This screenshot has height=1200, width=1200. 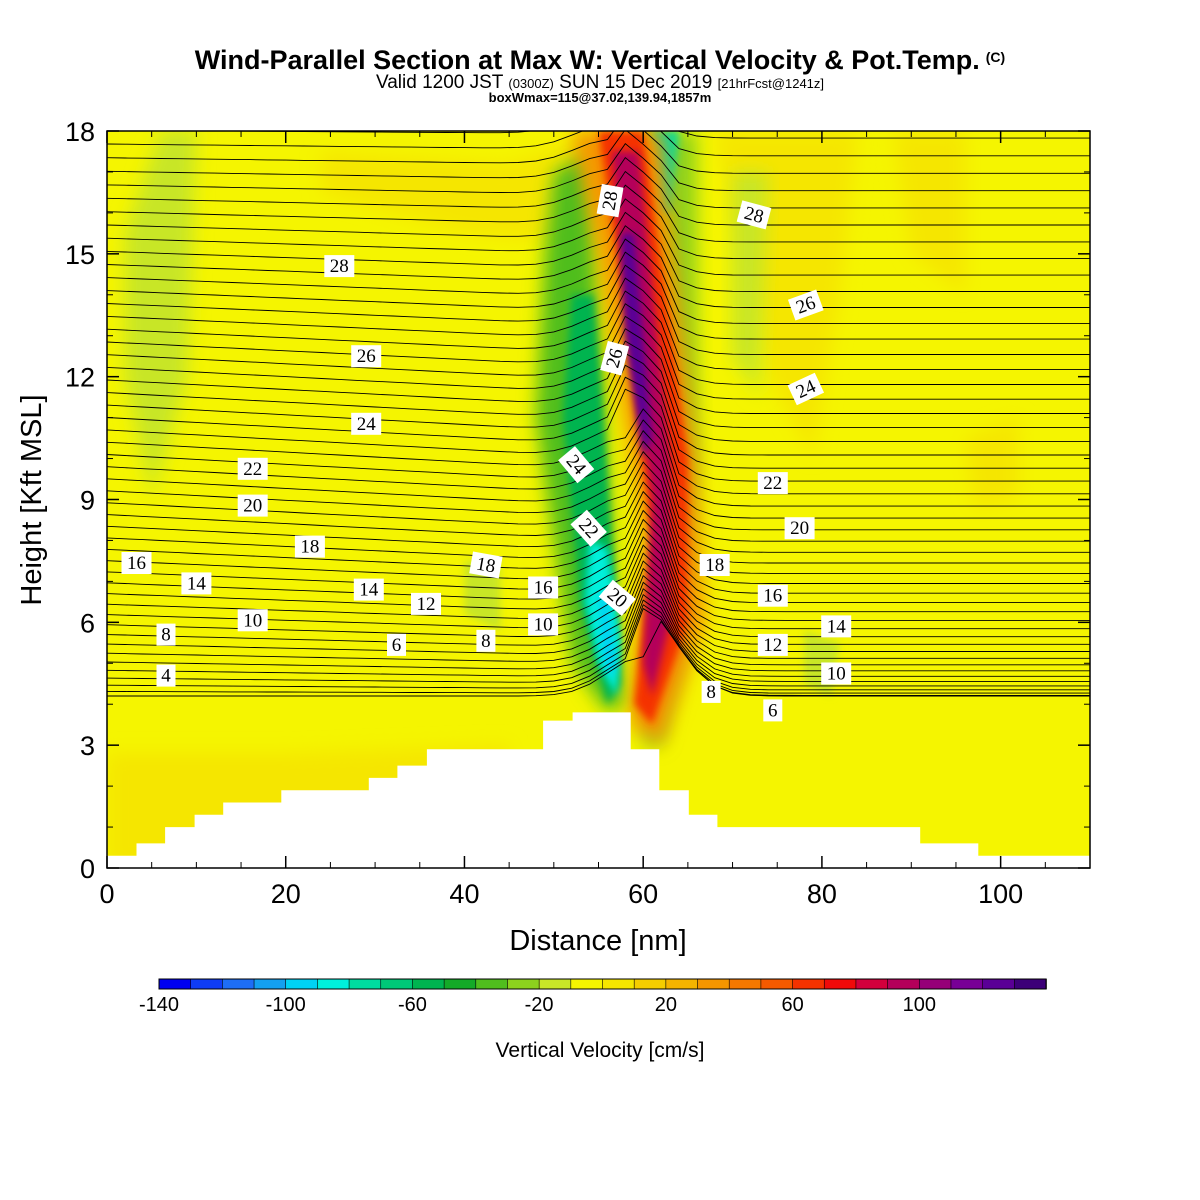 I want to click on theta-label-27: 20, so click(x=799, y=528).